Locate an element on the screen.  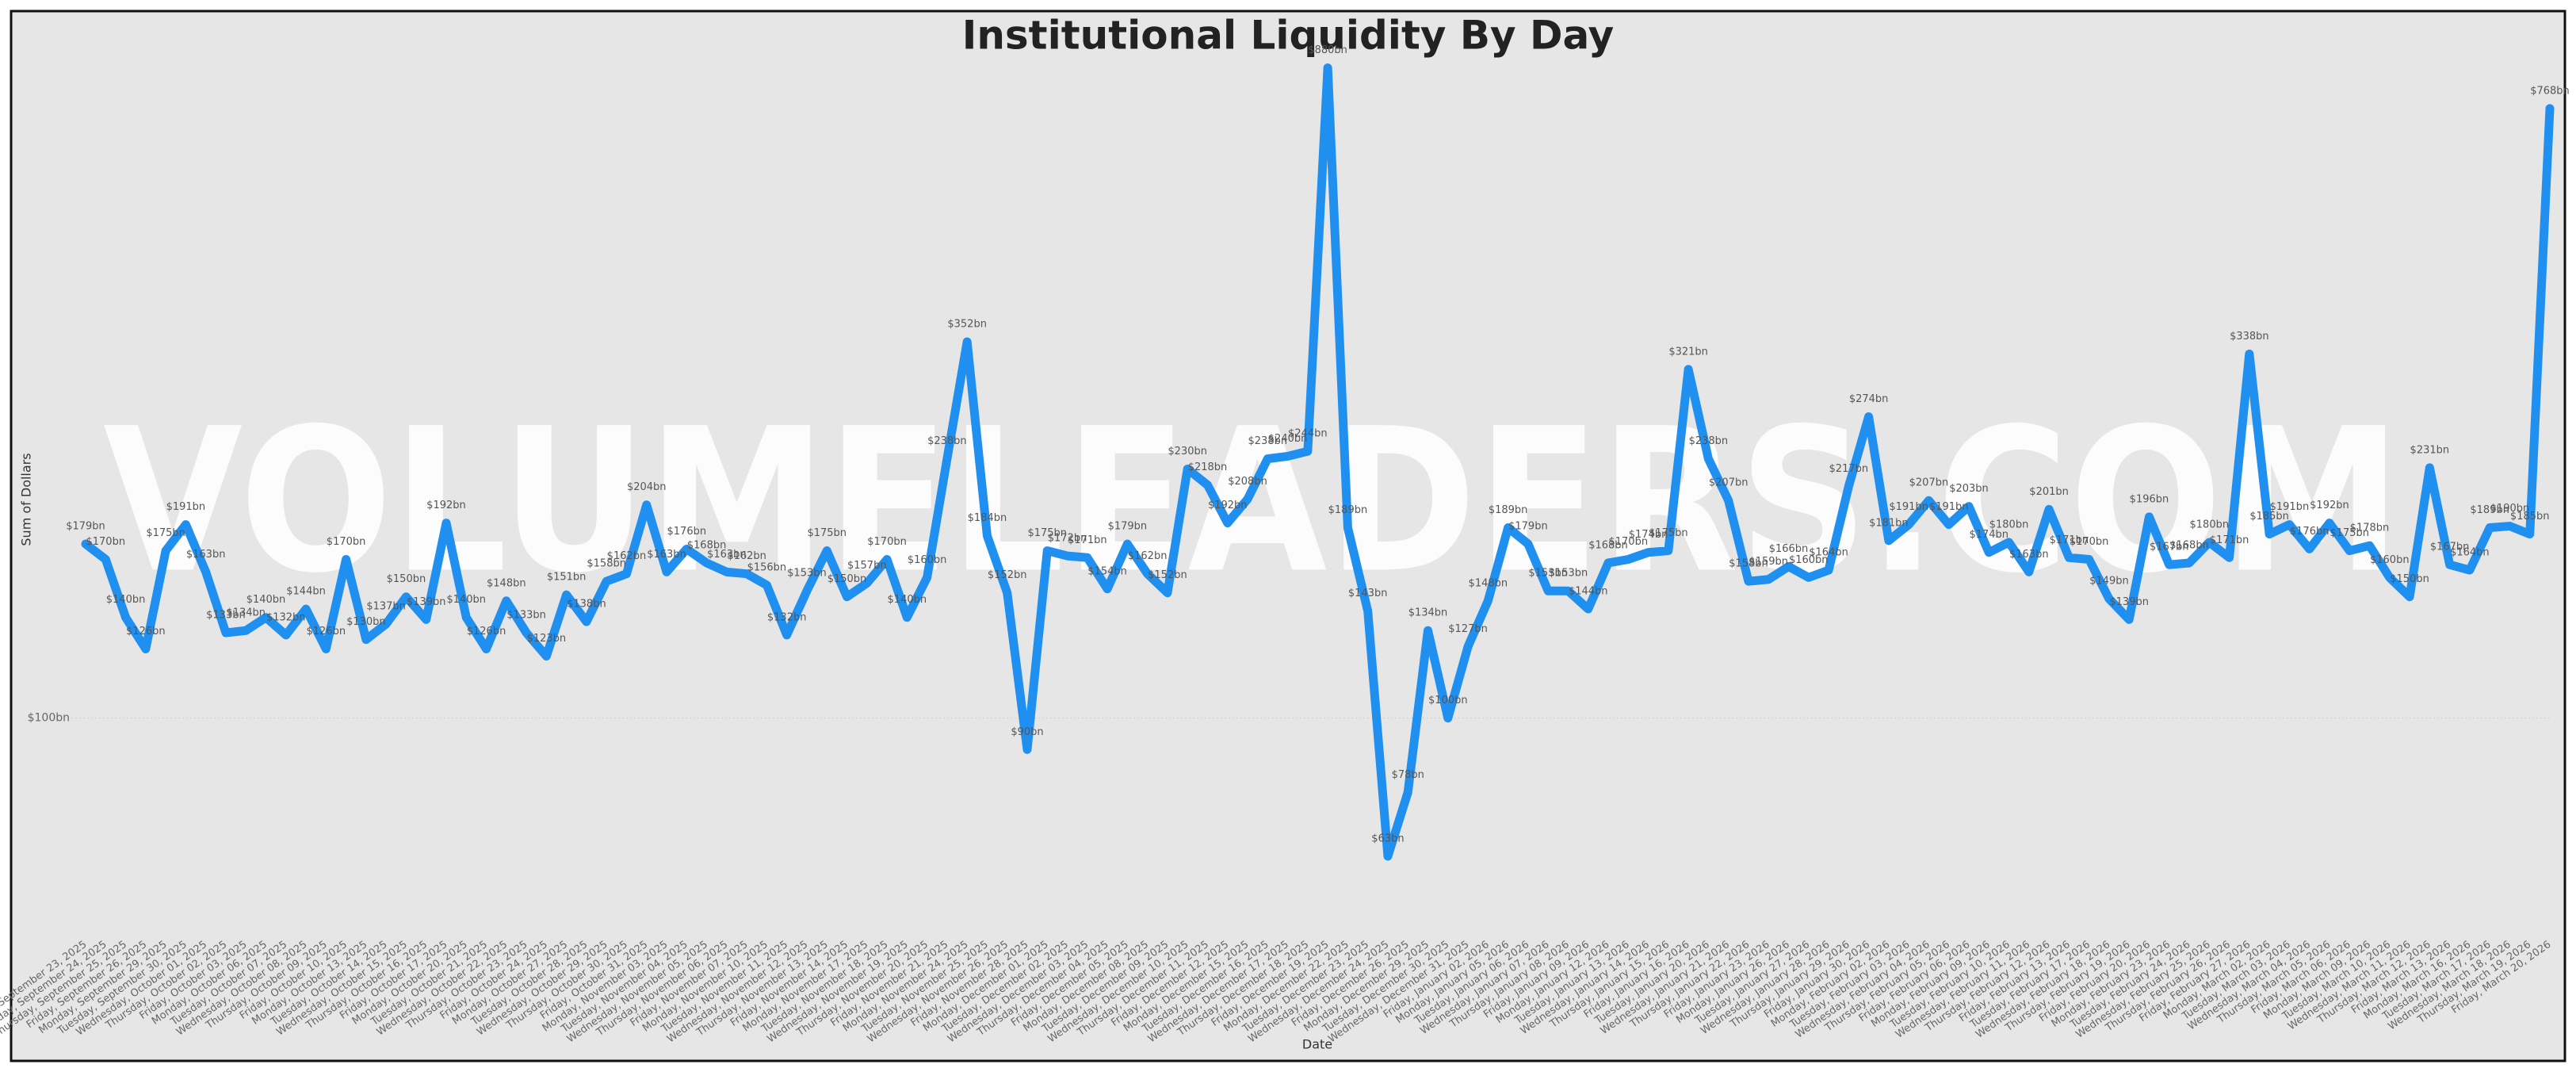
data-label: $133bn is located at coordinates (526, 616).